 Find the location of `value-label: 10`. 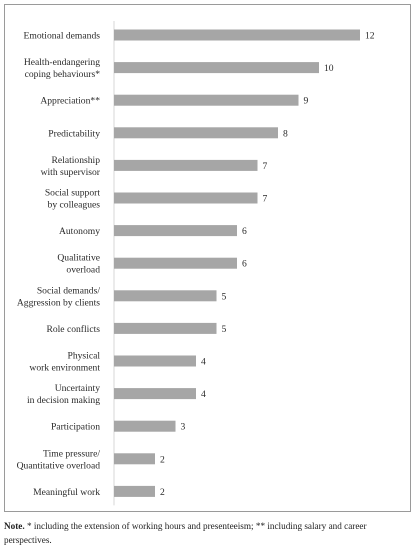

value-label: 10 is located at coordinates (329, 68).